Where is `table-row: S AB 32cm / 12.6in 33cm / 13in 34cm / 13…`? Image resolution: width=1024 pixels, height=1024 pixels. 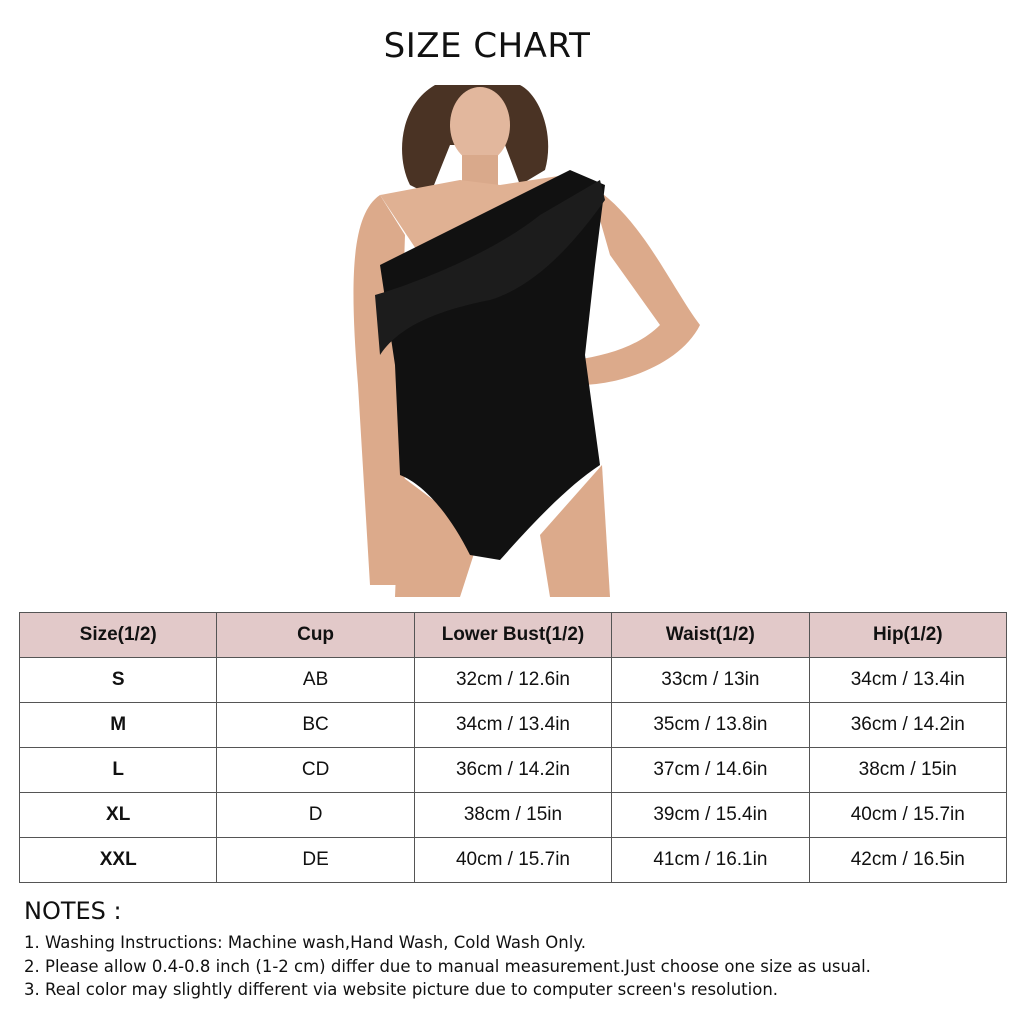 table-row: S AB 32cm / 12.6in 33cm / 13in 34cm / 13… is located at coordinates (513, 680).